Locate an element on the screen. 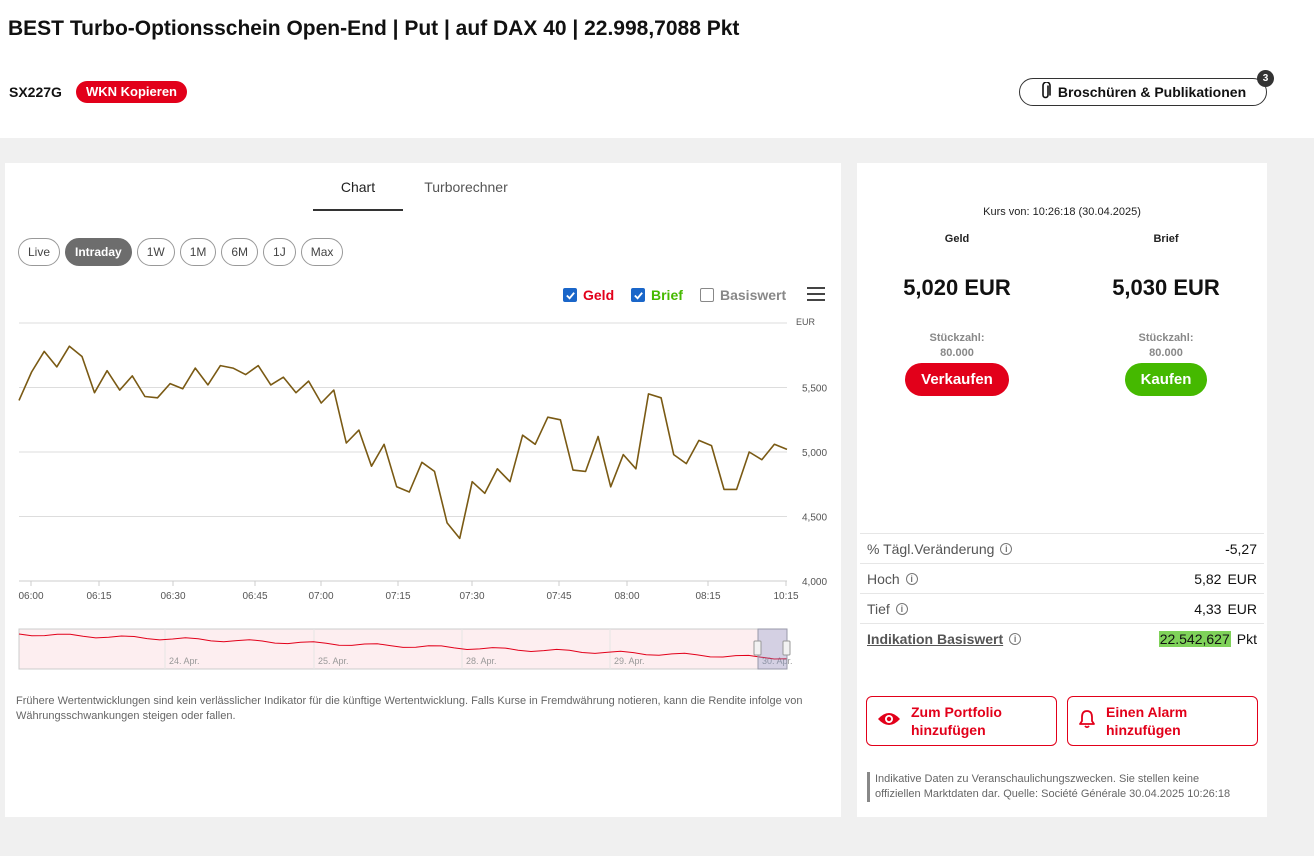 The width and height of the screenshot is (1314, 856). legend-basiswert-toggle: Basiswert is located at coordinates (743, 295).